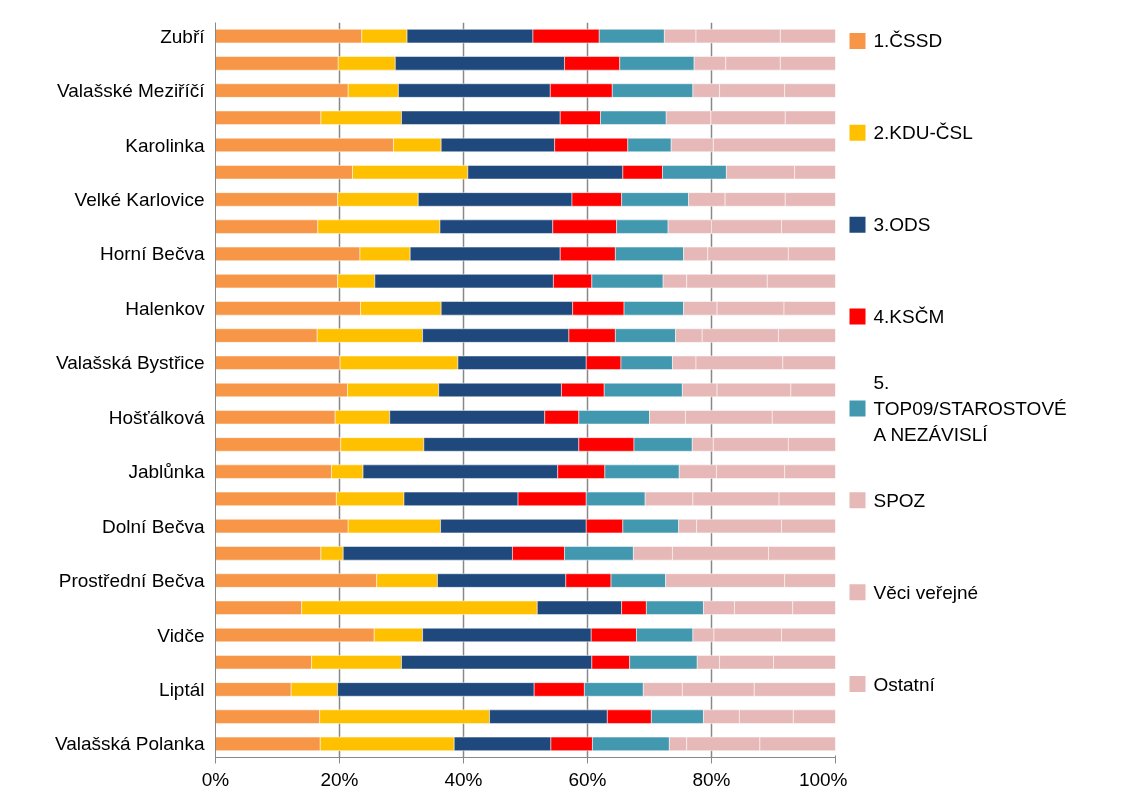  Describe the element at coordinates (587, 779) in the screenshot. I see `x-tick-label: 60%` at that location.